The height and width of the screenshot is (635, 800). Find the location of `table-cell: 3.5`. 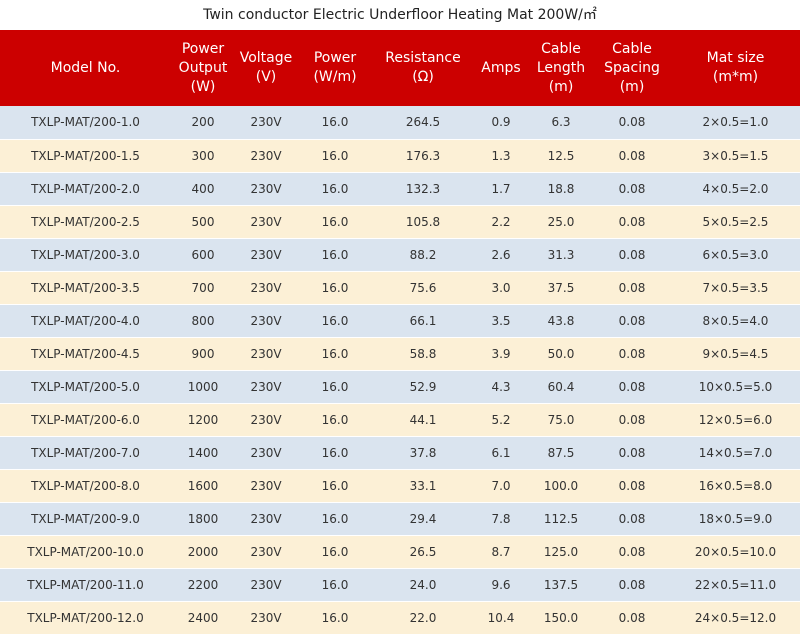

table-cell: 3.5 is located at coordinates (501, 321).